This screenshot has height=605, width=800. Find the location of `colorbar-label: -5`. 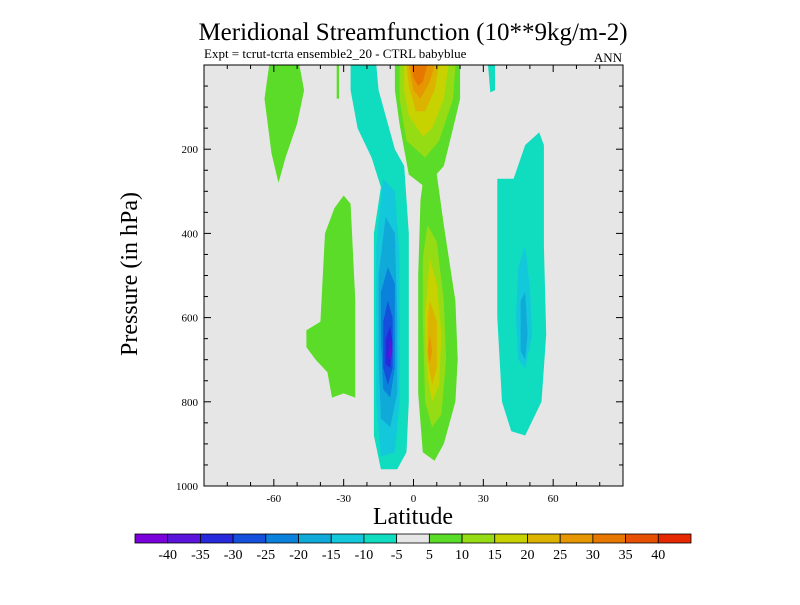

colorbar-label: -5 is located at coordinates (397, 555).